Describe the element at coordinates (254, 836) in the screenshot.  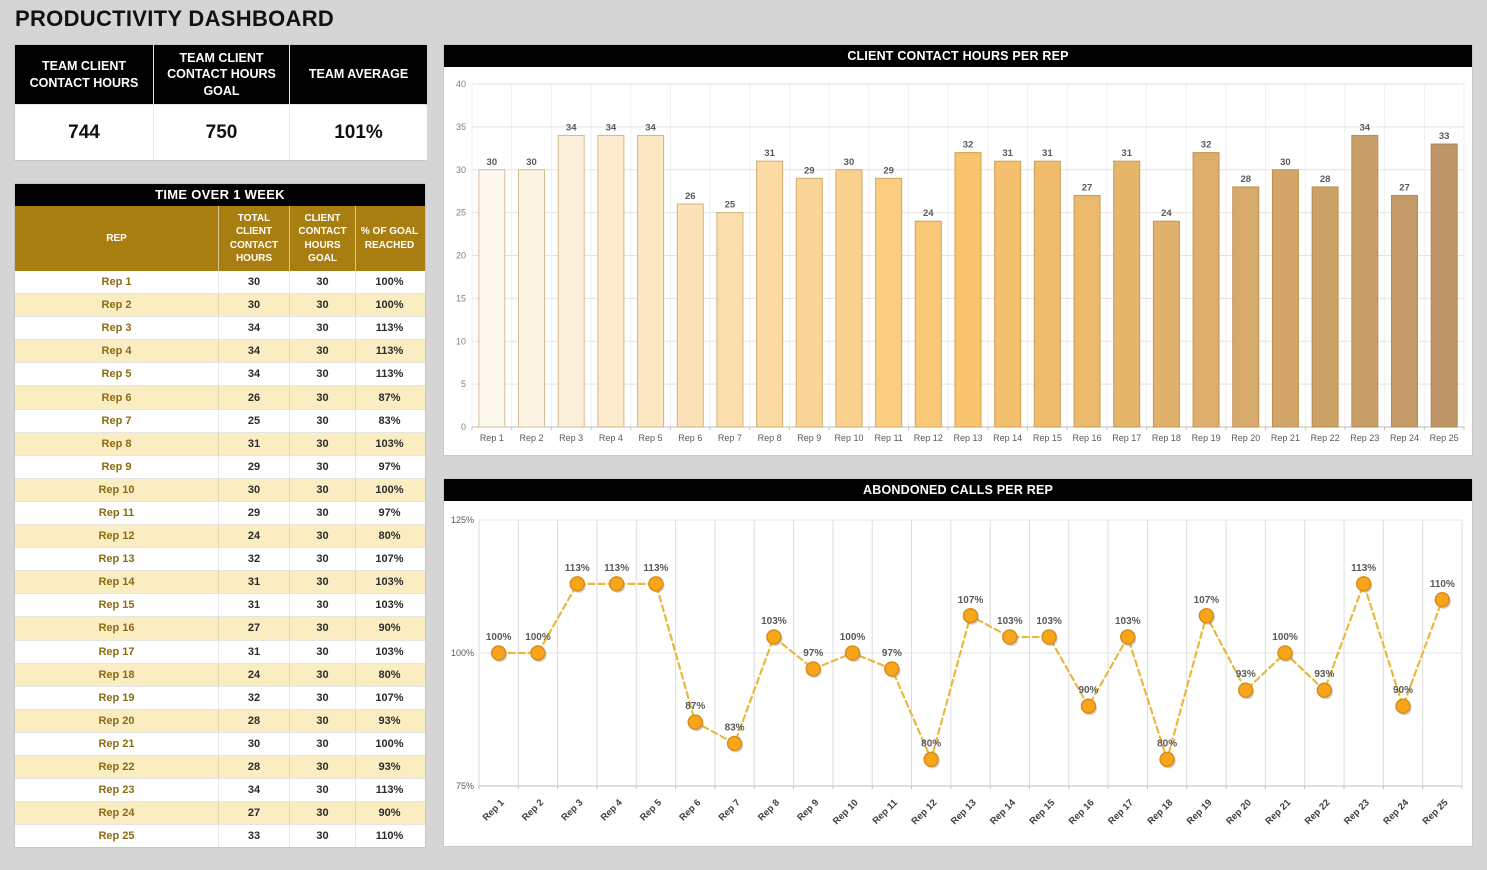
I see `total-hours-cell: 33` at that location.